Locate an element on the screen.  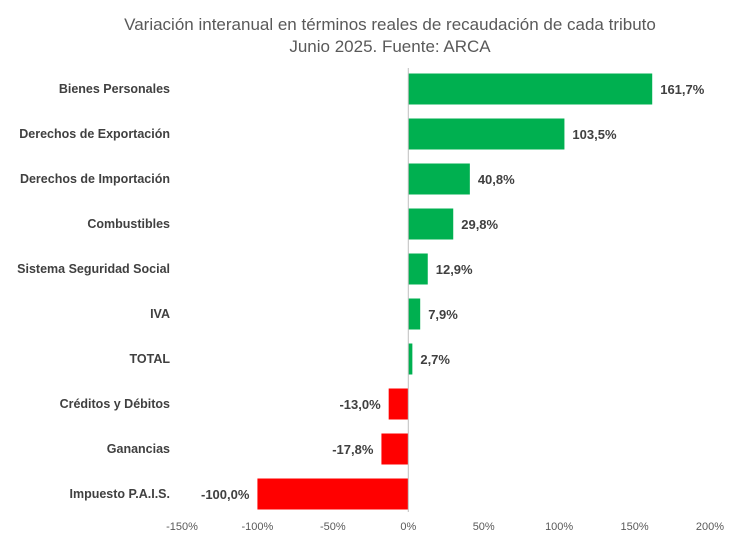
data-label: 40,8% is located at coordinates (496, 179).